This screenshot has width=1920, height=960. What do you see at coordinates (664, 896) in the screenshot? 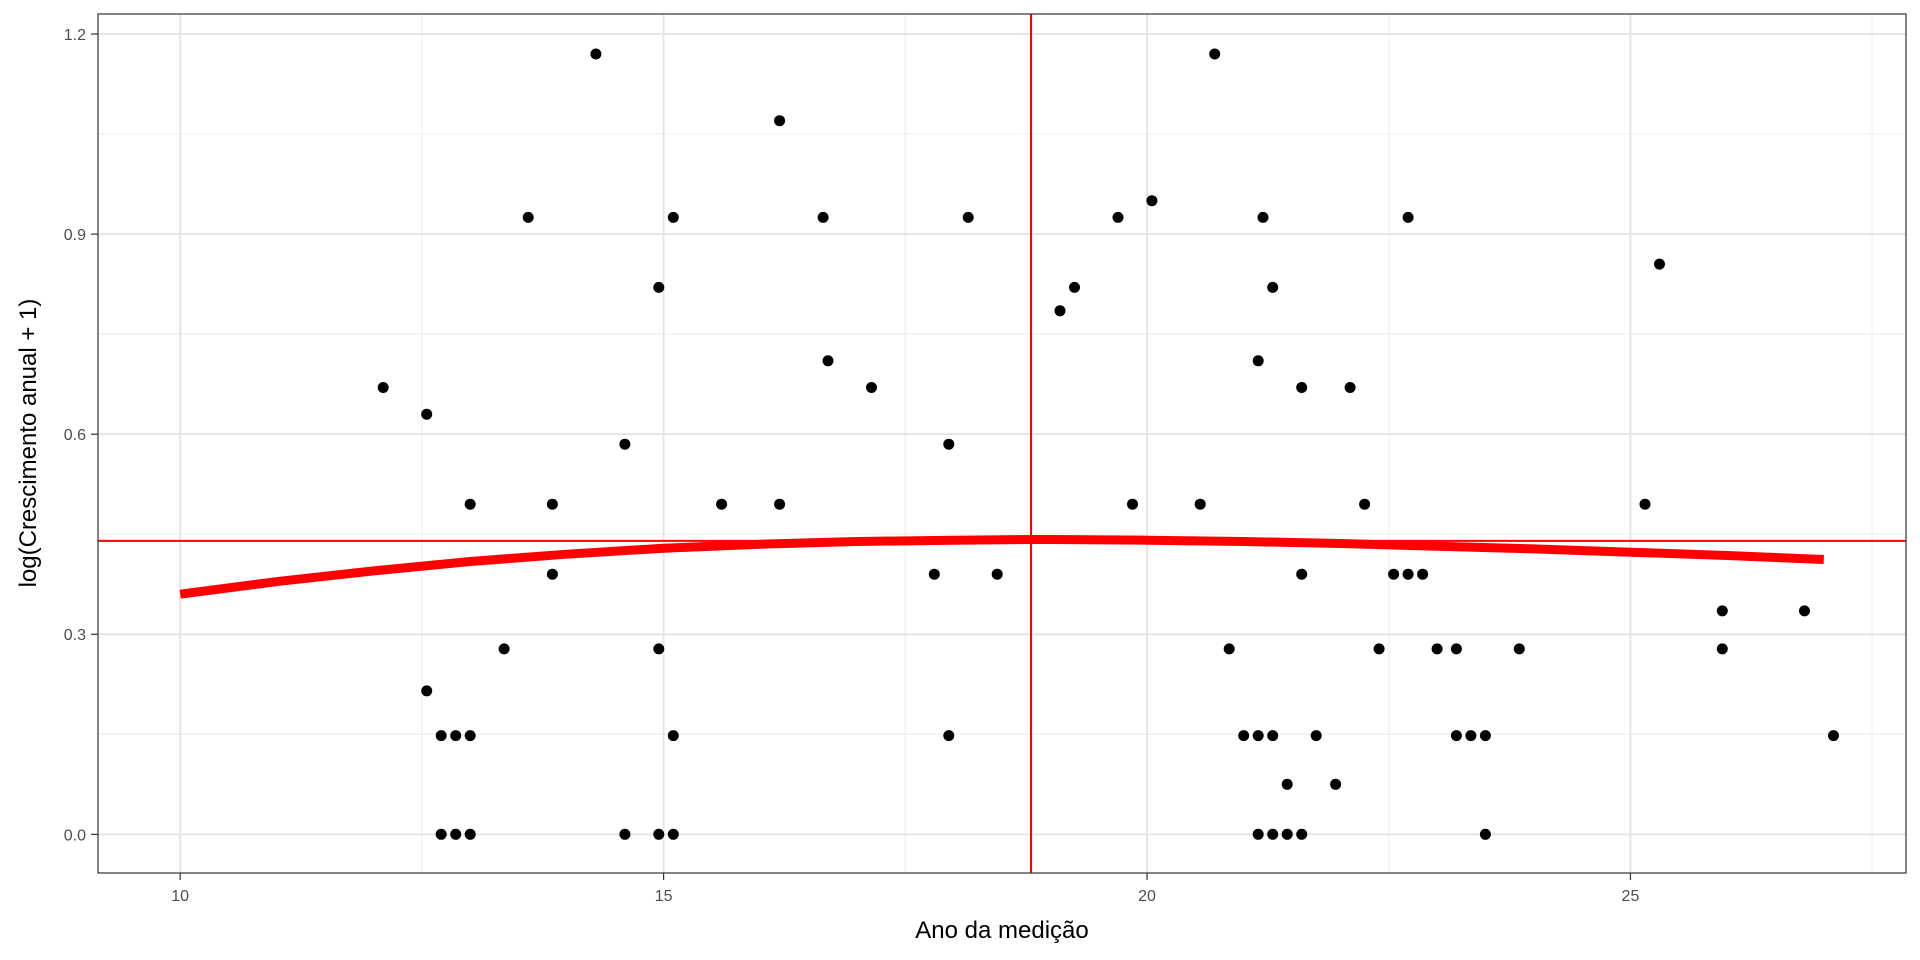
I see `x-tick-label: 15` at bounding box center [664, 896].